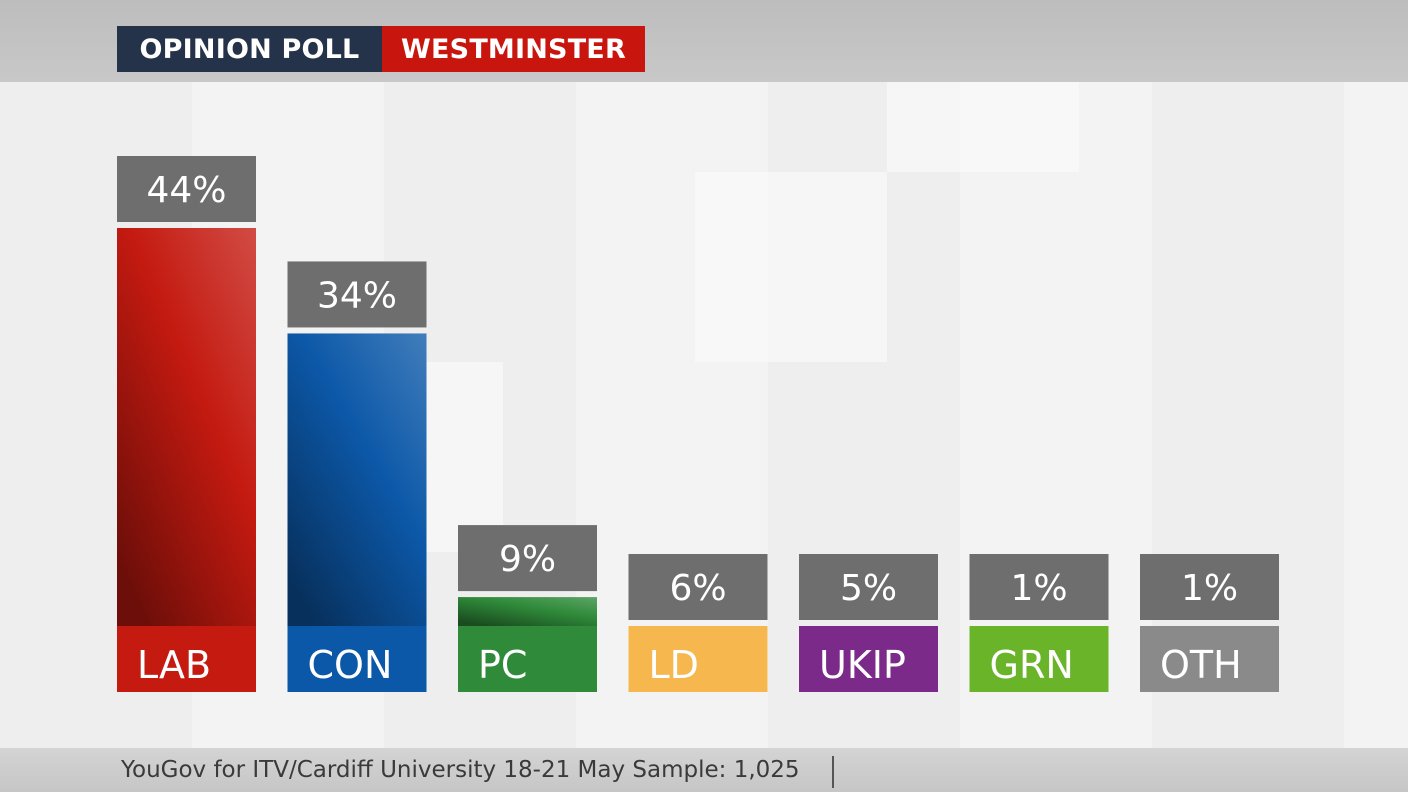 This screenshot has height=792, width=1408. I want to click on bar-group-grn: GRN 1%, so click(1039, 623).